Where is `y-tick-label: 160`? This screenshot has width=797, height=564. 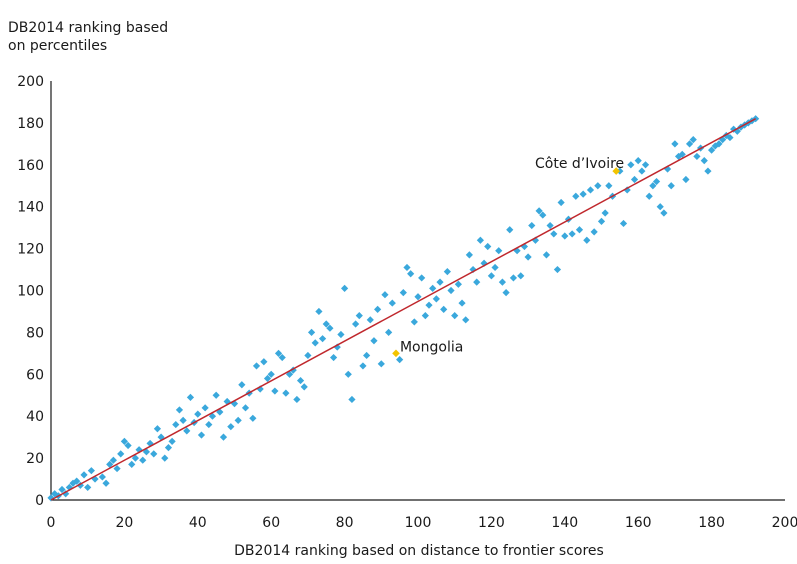 y-tick-label: 160 is located at coordinates (30, 166).